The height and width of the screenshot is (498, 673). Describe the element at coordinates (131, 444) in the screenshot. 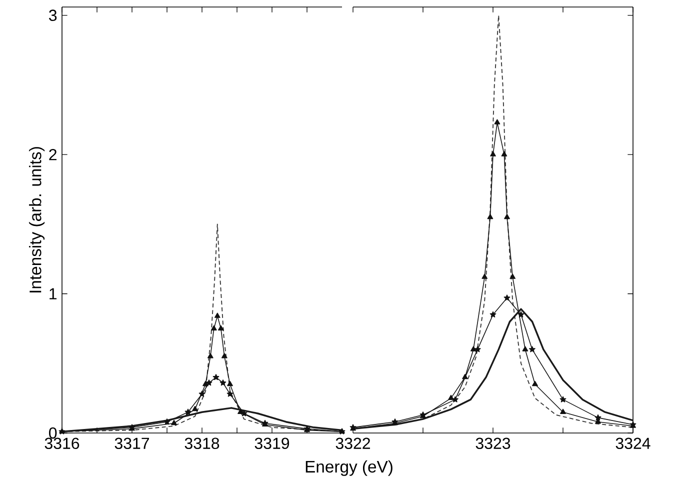

I see `x-tick-label: 3317` at that location.